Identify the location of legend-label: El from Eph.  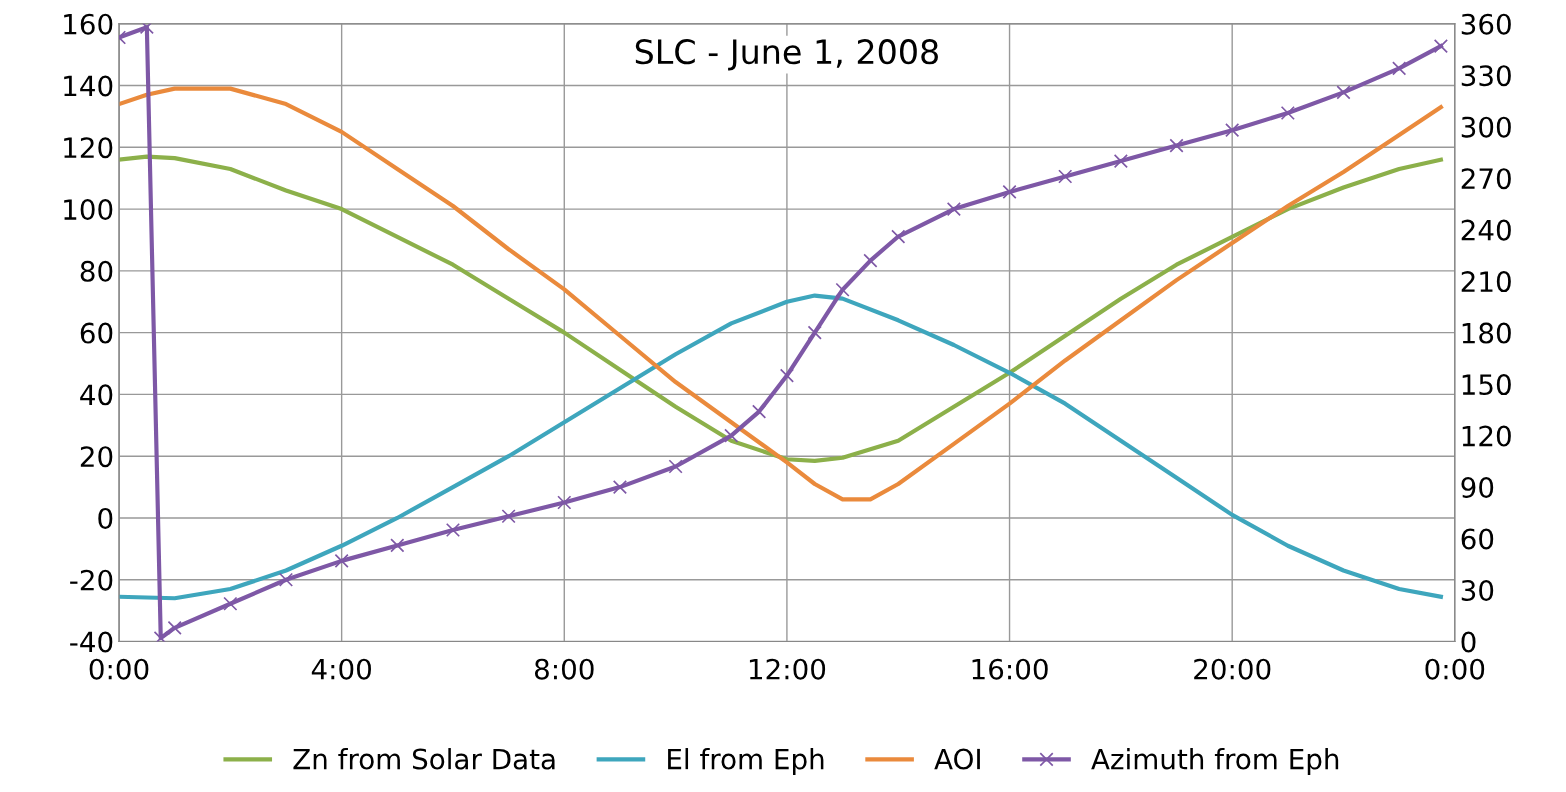
(746, 761).